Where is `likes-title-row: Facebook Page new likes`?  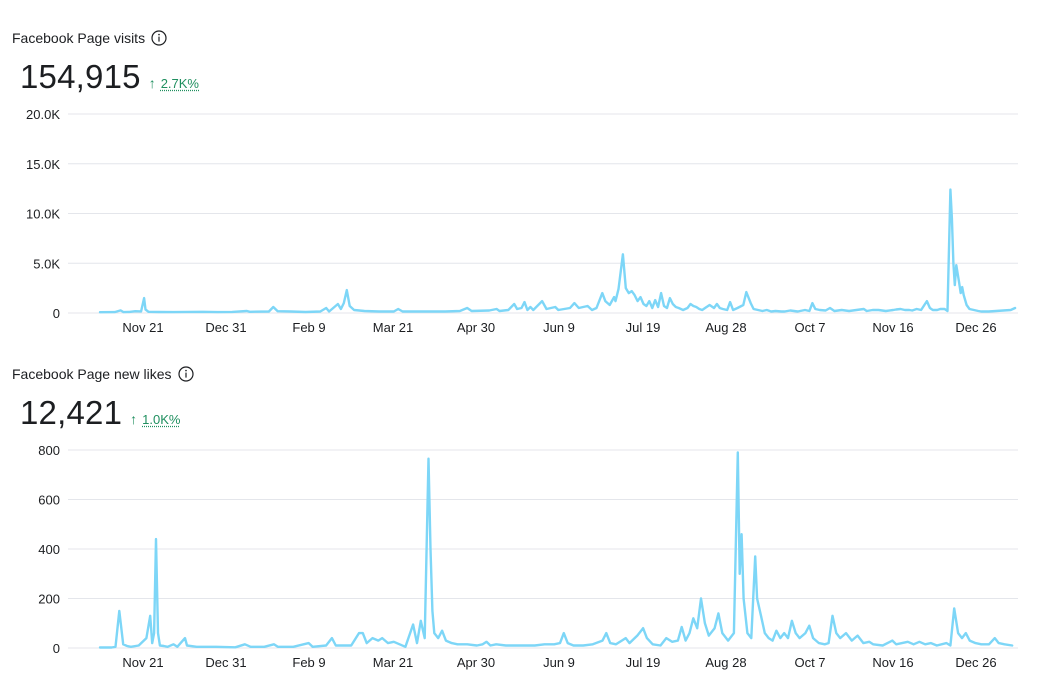 likes-title-row: Facebook Page new likes is located at coordinates (103, 374).